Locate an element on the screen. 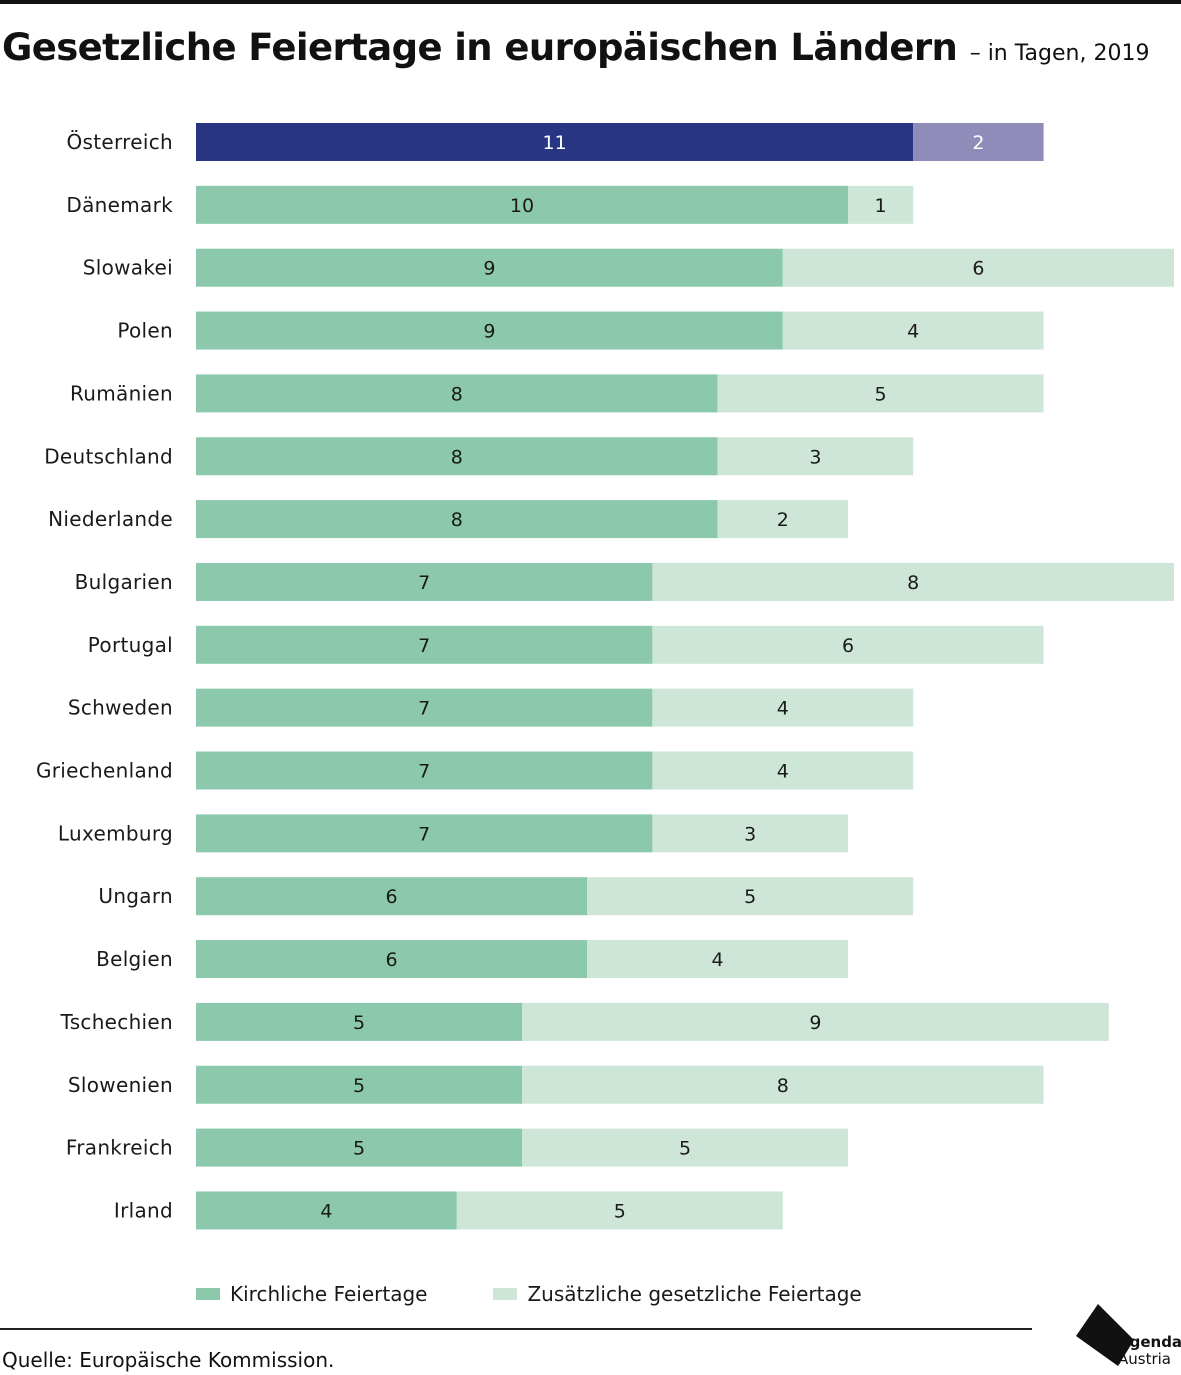 This screenshot has width=1181, height=1375. logo-line2: Austria is located at coordinates (1144, 1359).